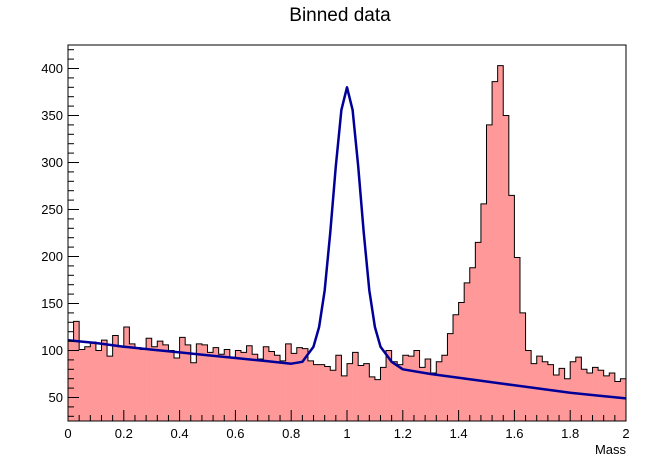  Describe the element at coordinates (124, 433) in the screenshot. I see `x-tick-label: 0.2` at that location.